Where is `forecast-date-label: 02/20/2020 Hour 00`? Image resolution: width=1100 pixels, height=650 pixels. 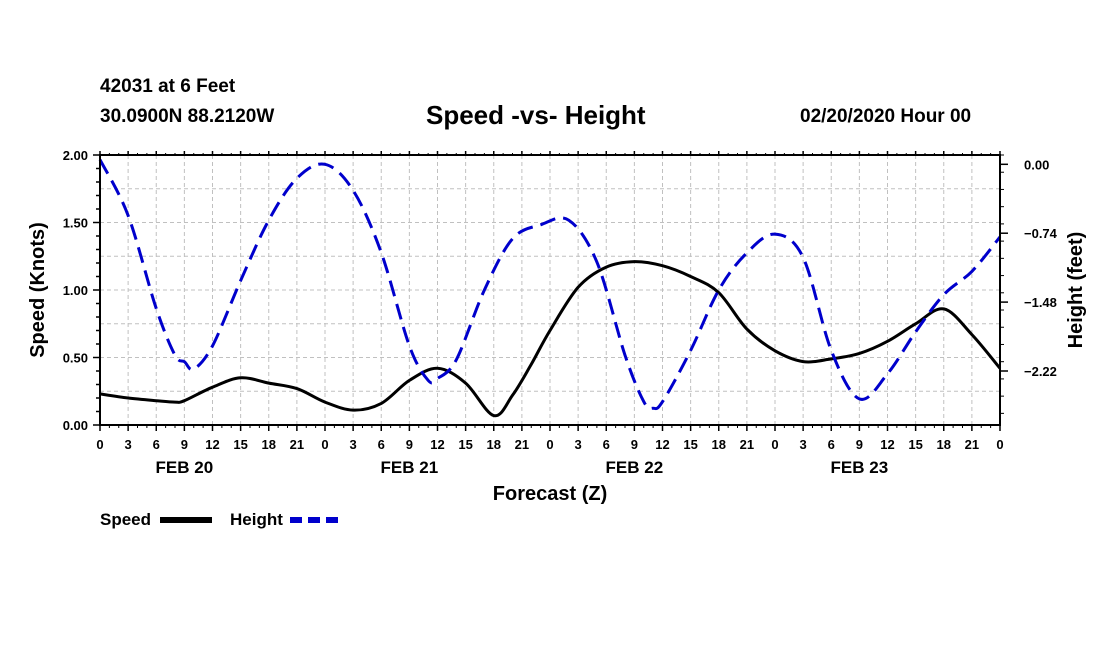
forecast-date-label: 02/20/2020 Hour 00 is located at coordinates (886, 116).